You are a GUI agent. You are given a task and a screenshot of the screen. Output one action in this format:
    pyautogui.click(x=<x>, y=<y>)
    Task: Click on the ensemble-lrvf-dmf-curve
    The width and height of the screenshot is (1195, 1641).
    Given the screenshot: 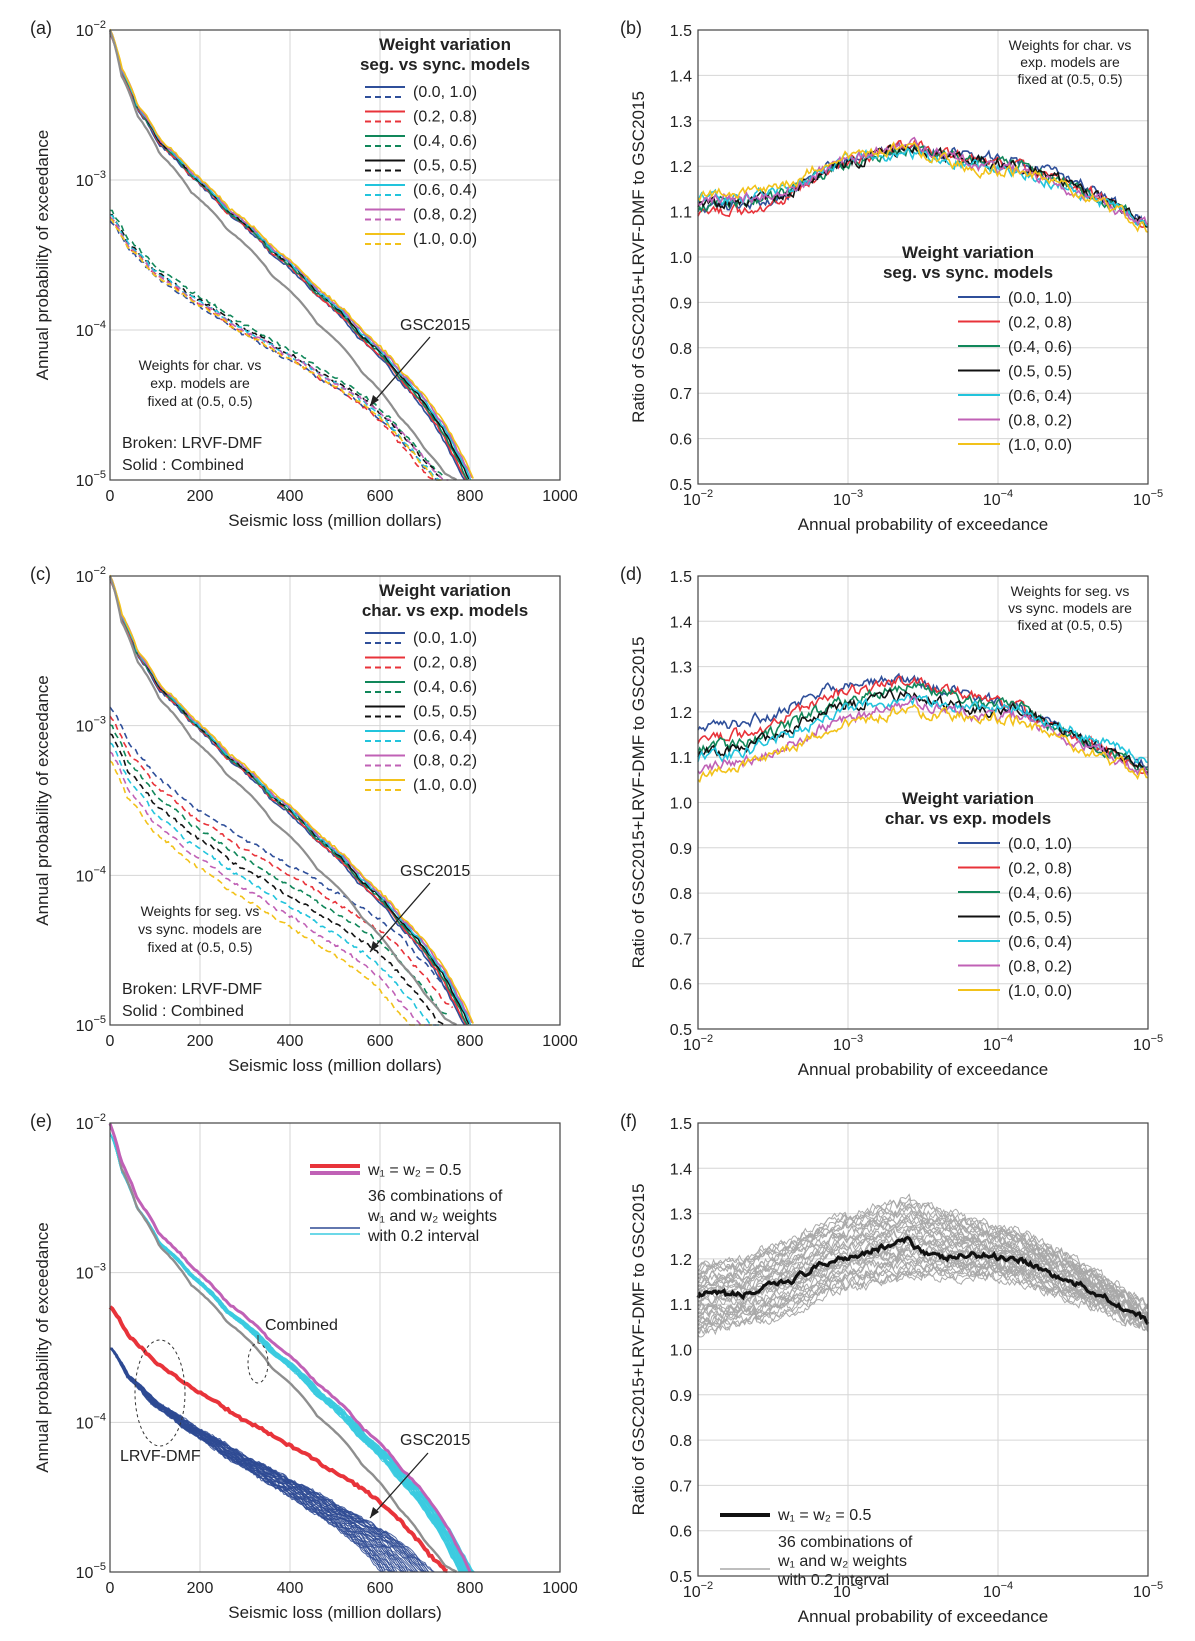 What is the action you would take?
    pyautogui.click(x=289, y=1460)
    